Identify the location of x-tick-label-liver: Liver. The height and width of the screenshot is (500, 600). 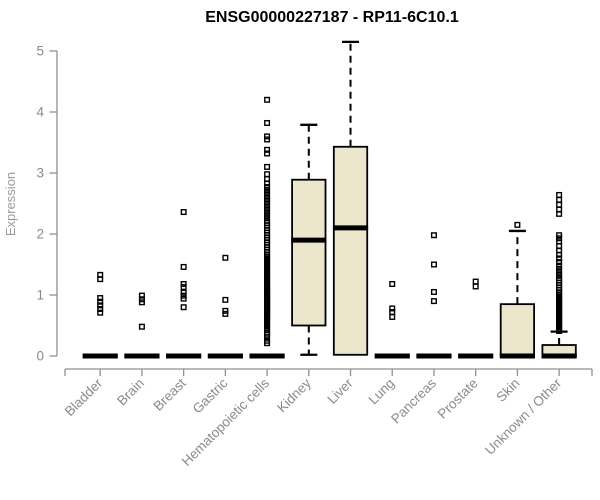
(340, 391).